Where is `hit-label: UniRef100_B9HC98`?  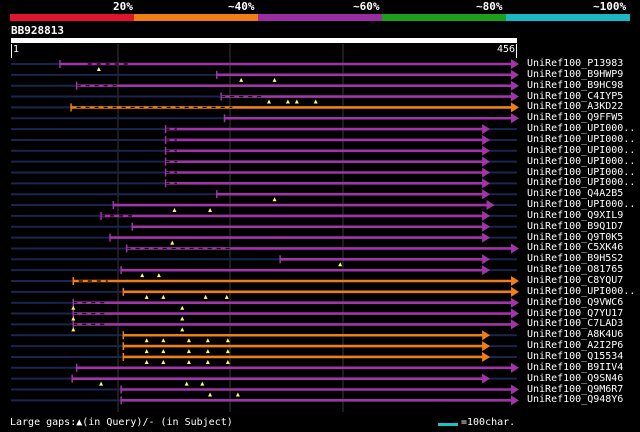
hit-label: UniRef100_B9HC98 is located at coordinates (575, 85).